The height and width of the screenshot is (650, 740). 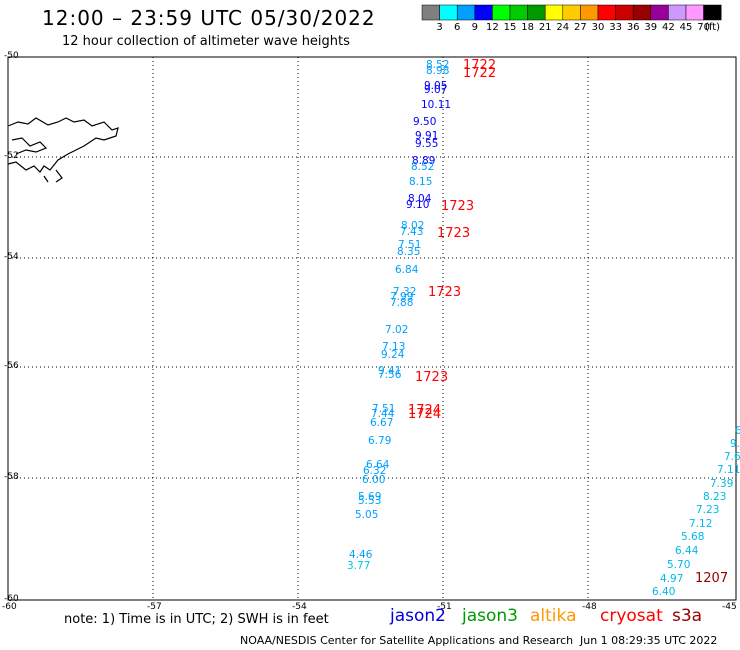 What do you see at coordinates (553, 616) in the screenshot?
I see `satellite-legend-altika: altika` at bounding box center [553, 616].